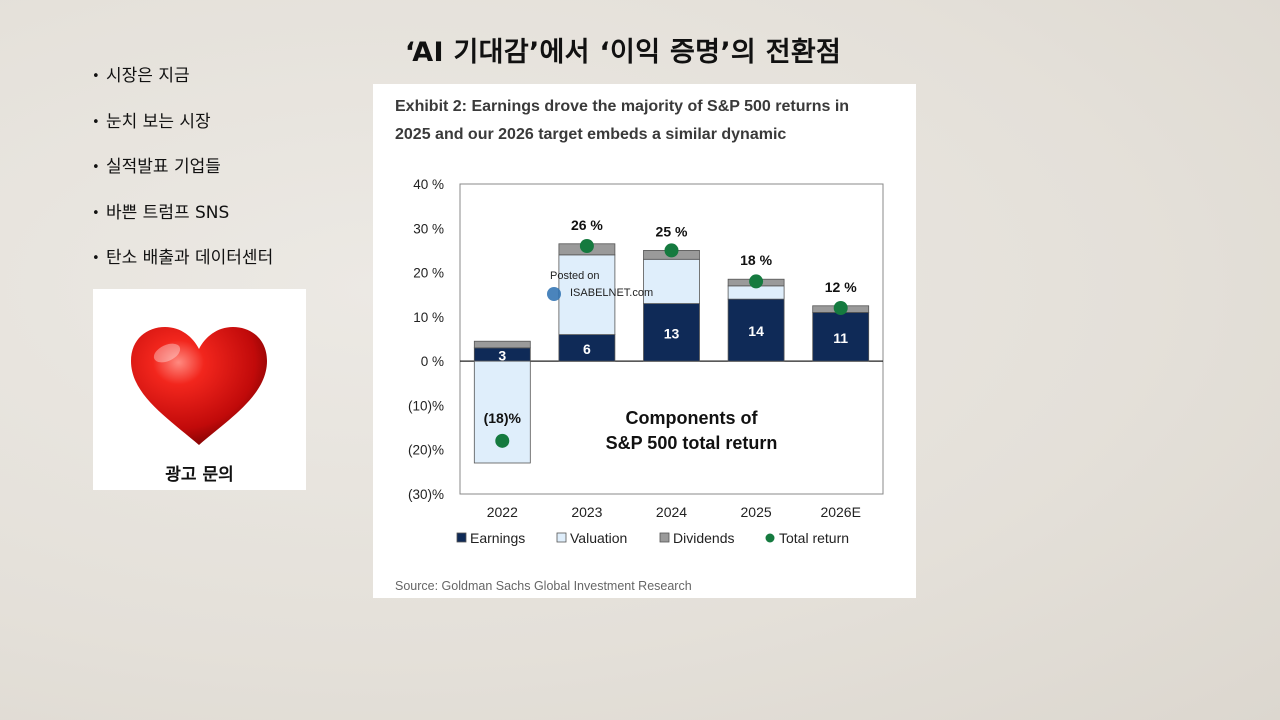 This screenshot has width=1280, height=720. What do you see at coordinates (182, 269) in the screenshot?
I see `bullet-item: • 탄소 배출과 데이터센터` at bounding box center [182, 269].